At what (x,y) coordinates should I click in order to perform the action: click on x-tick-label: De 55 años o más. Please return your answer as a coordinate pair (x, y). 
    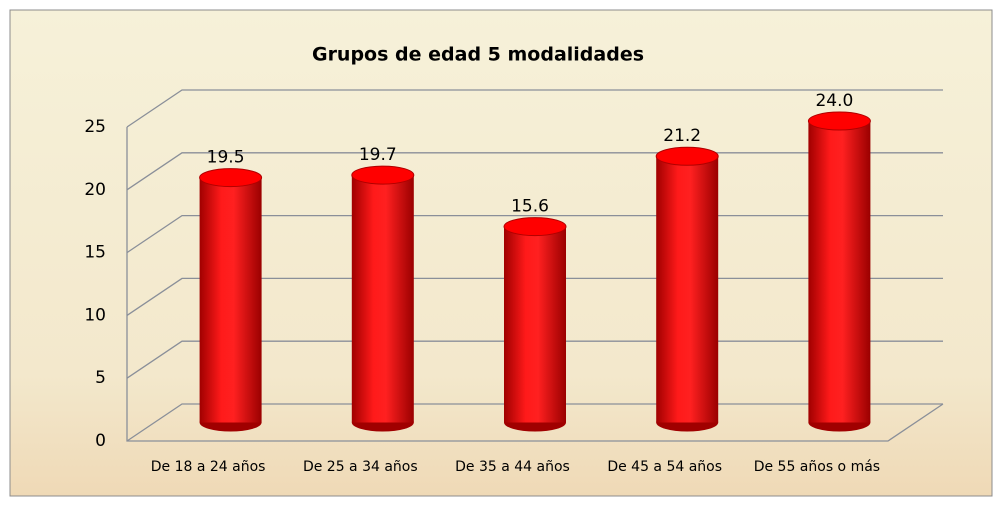
    Looking at the image, I should click on (817, 467).